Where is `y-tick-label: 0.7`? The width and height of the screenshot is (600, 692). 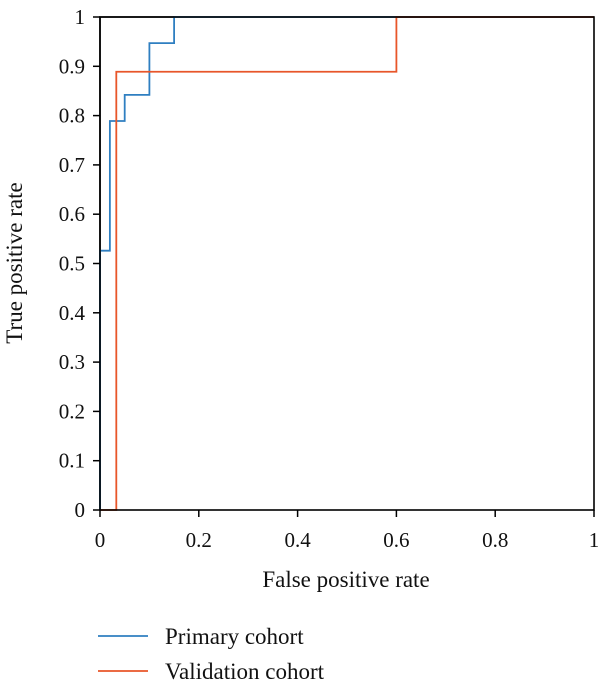 y-tick-label: 0.7 is located at coordinates (72, 165).